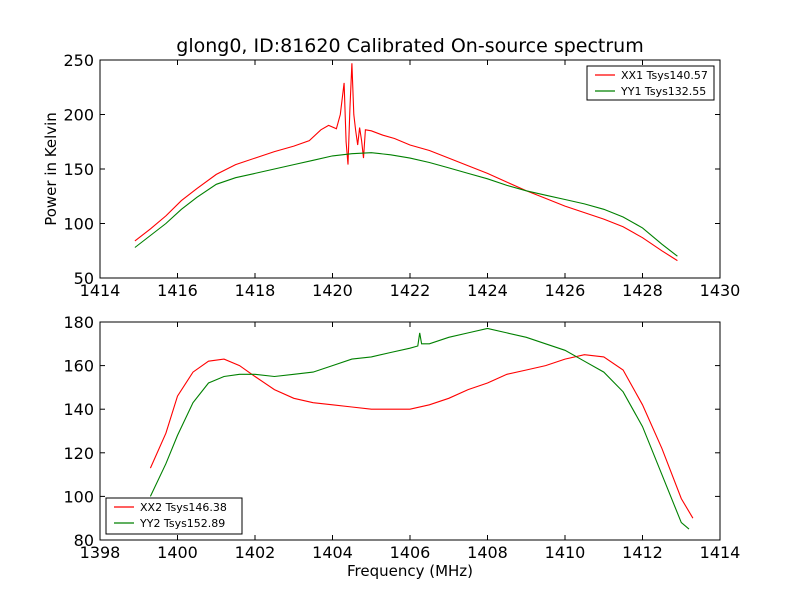 The image size is (800, 600). Describe the element at coordinates (84, 278) in the screenshot. I see `y-tick-label: 50` at that location.